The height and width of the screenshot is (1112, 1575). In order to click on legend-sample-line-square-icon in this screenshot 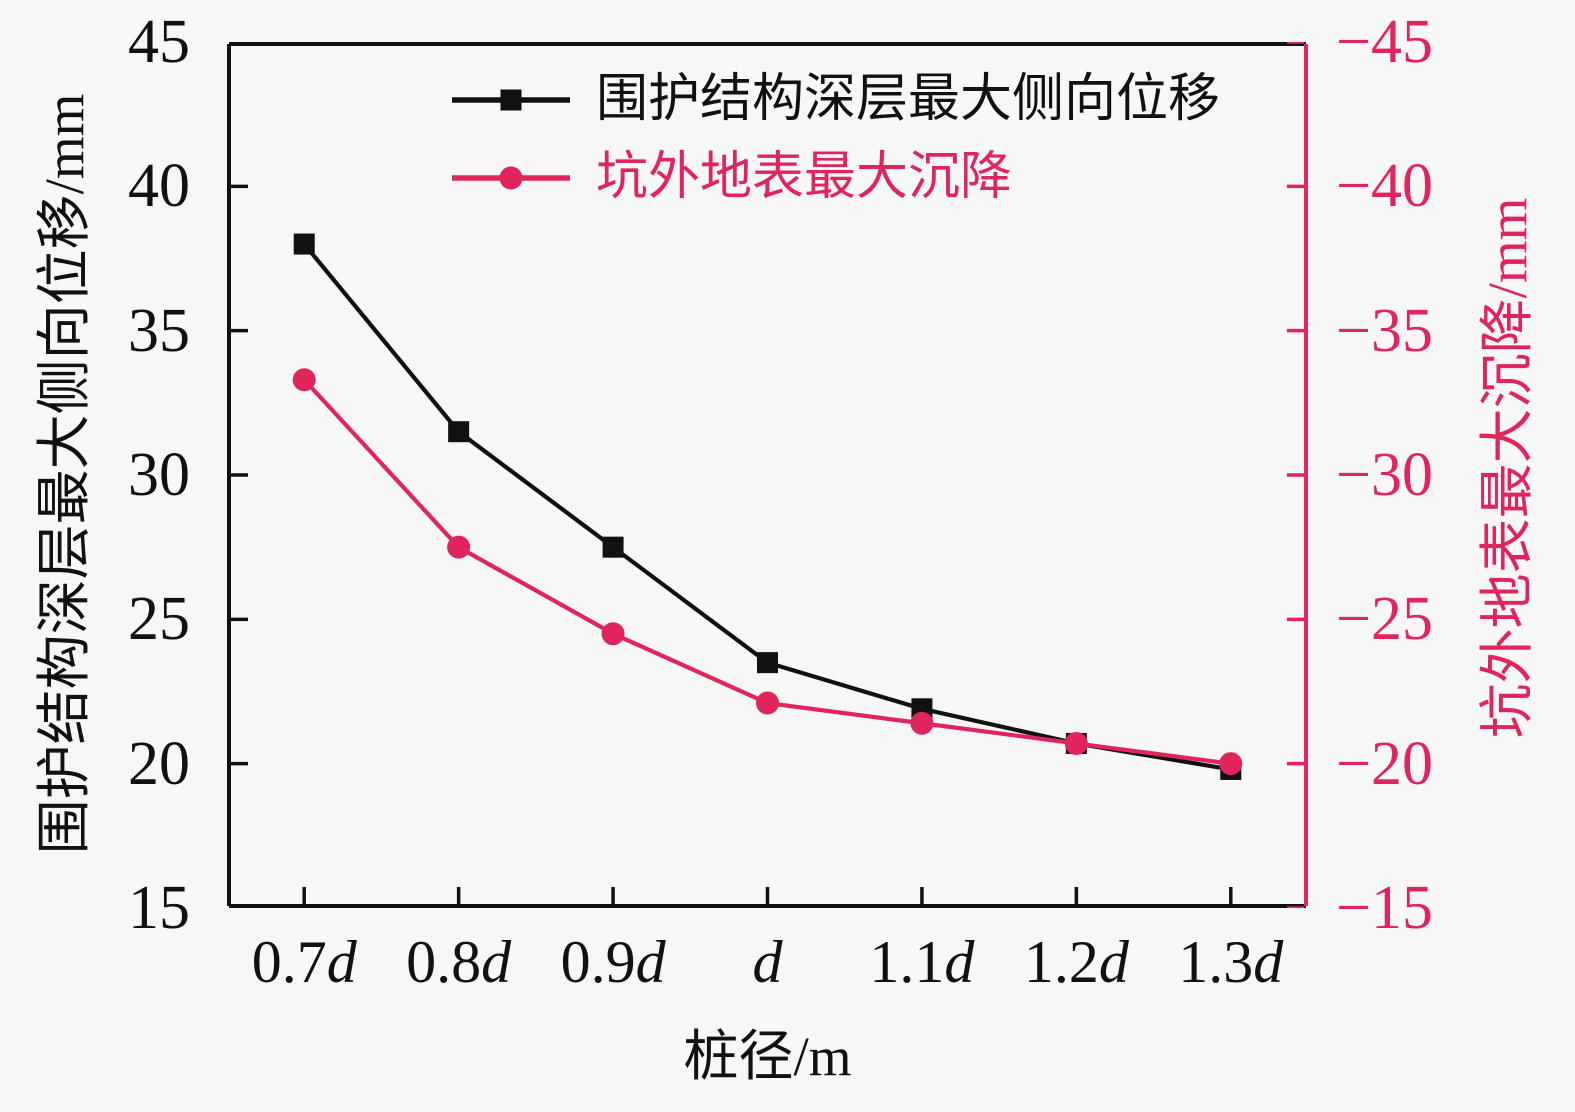, I will do `click(511, 100)`.